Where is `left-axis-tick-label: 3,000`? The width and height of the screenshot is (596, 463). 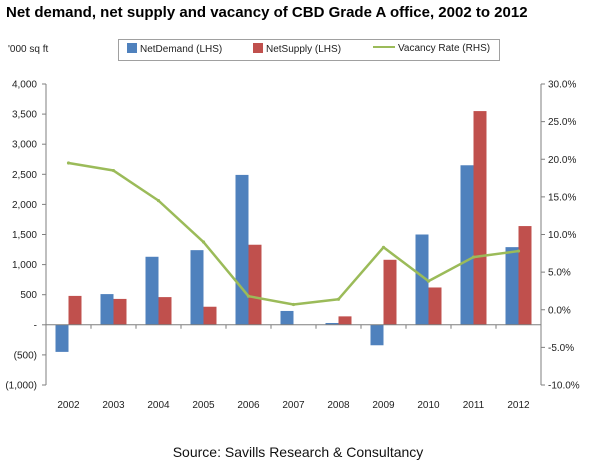 left-axis-tick-label: 3,000 is located at coordinates (24, 145).